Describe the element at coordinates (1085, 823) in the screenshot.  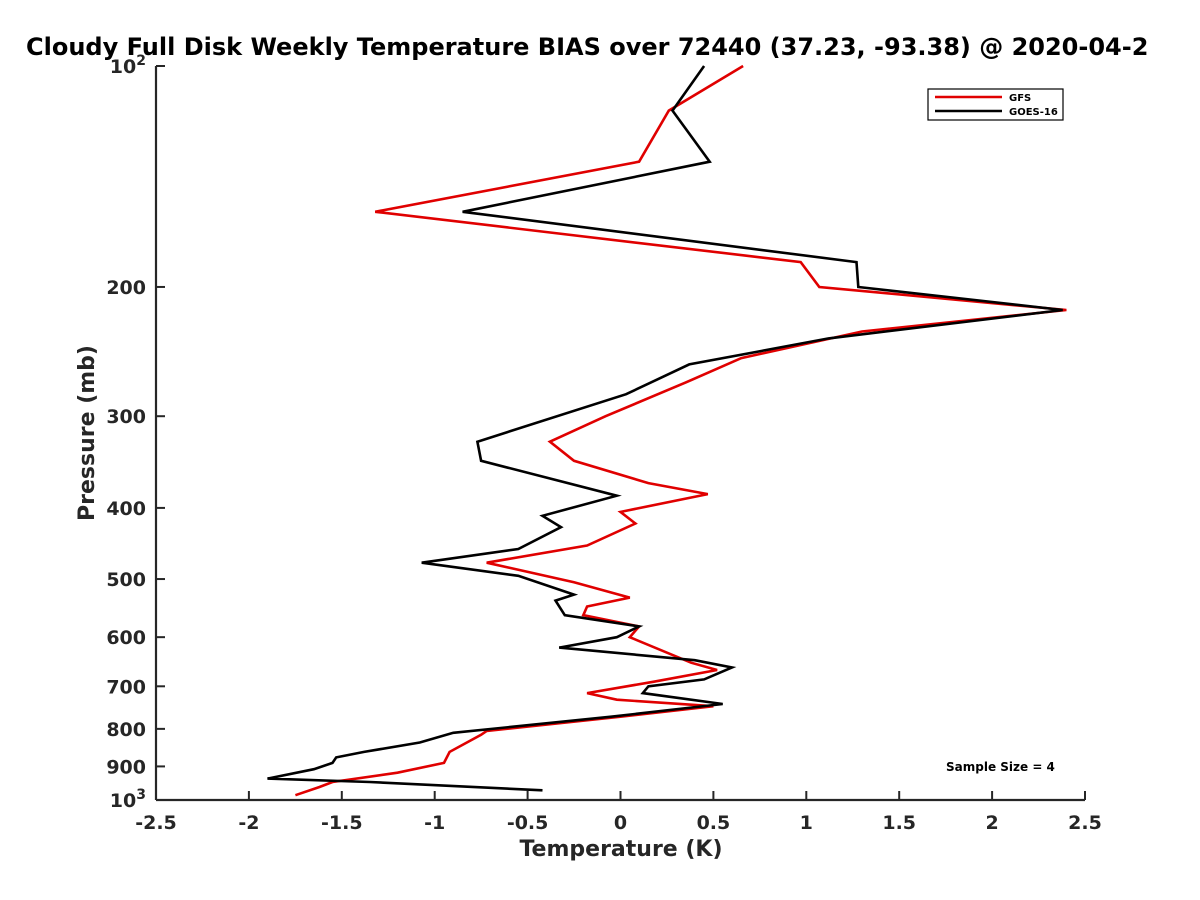
I see `x-tick-label: 2.5` at that location.